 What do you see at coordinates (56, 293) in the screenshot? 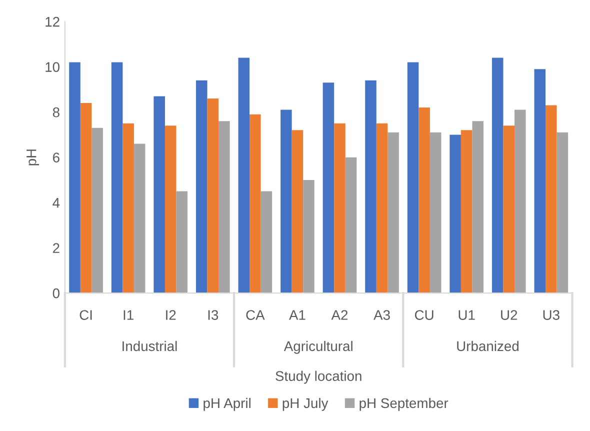
I see `y-tick-label: 0` at bounding box center [56, 293].